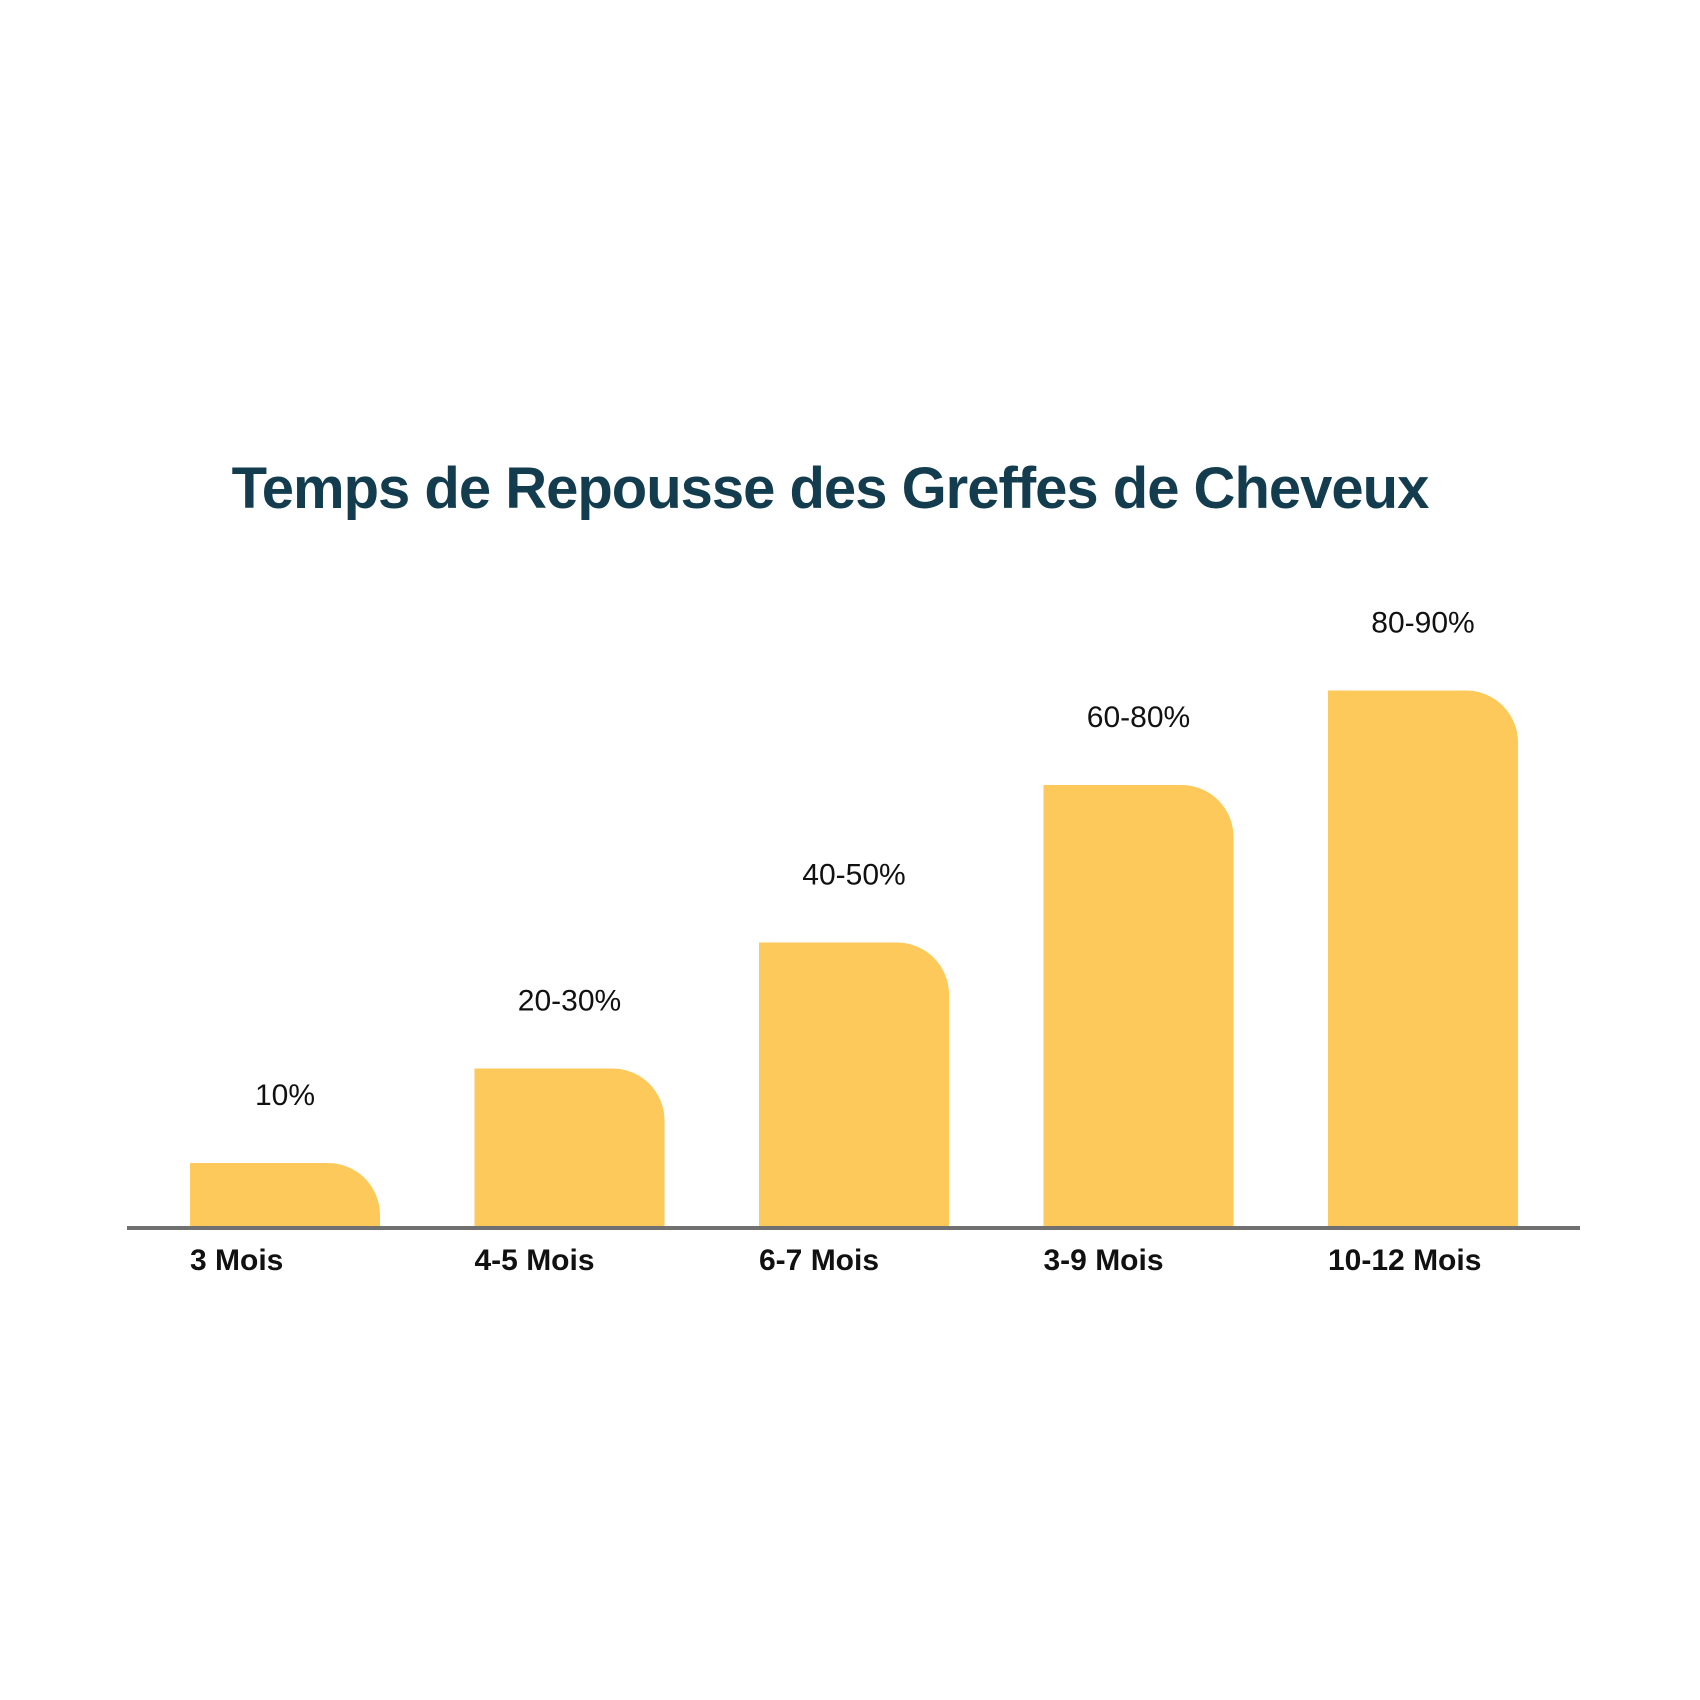  I want to click on data-label-1: 10%, so click(285, 1095).